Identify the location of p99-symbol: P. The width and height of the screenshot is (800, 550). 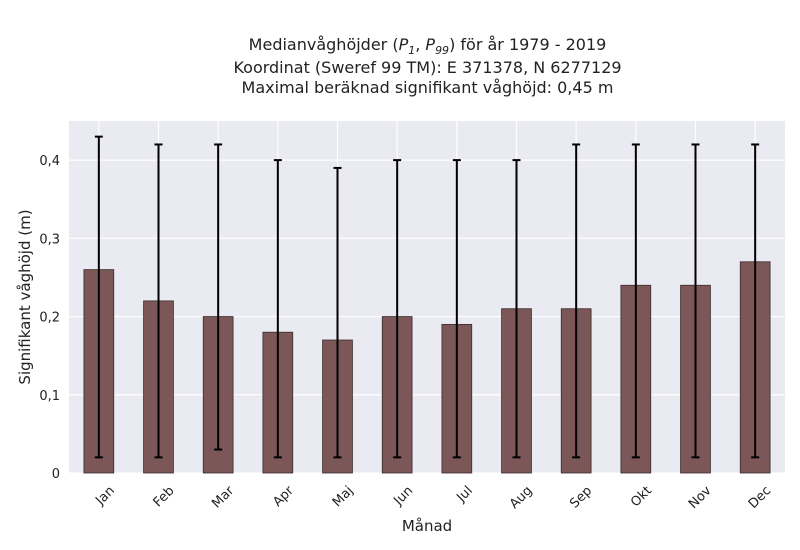
(430, 44).